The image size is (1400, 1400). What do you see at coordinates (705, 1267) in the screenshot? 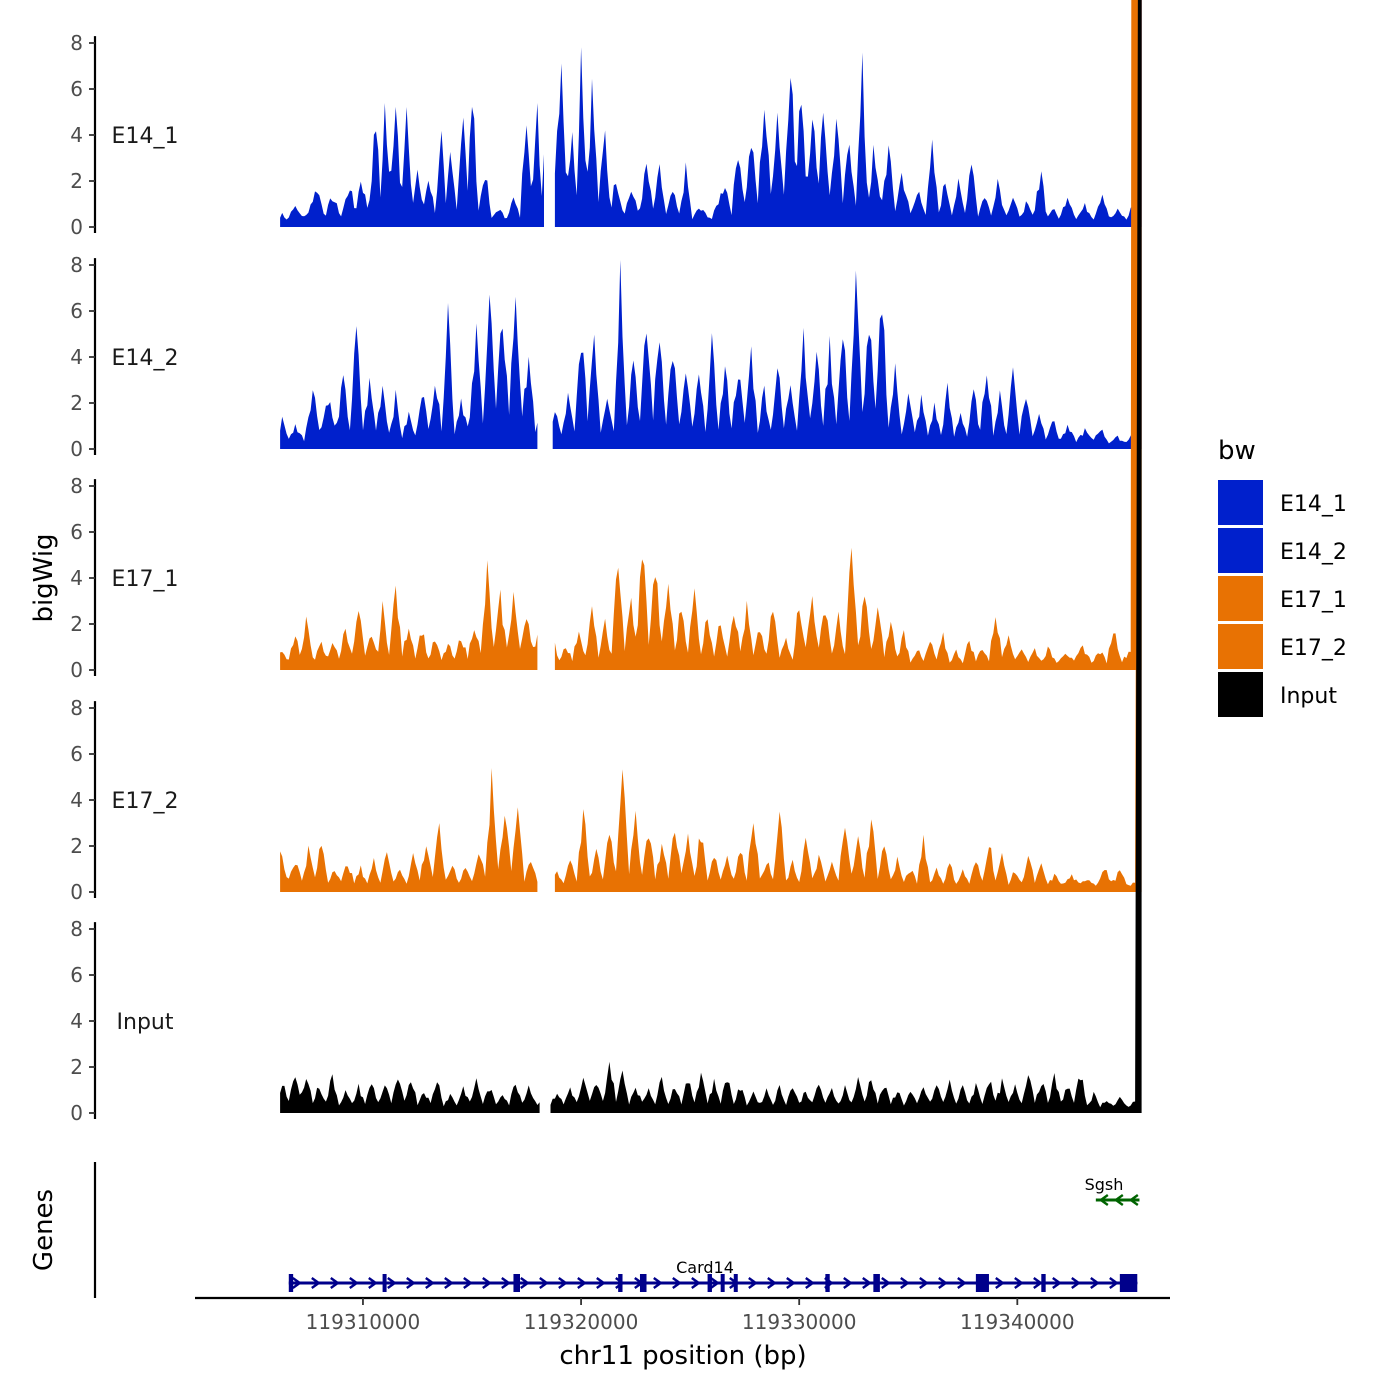
I see `gene-label: Card14` at bounding box center [705, 1267].